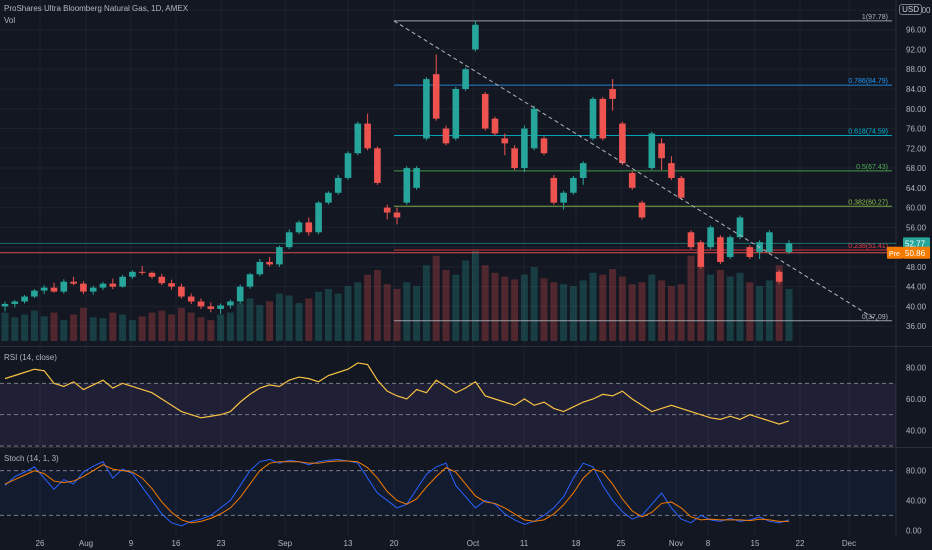 The height and width of the screenshot is (550, 932). Describe the element at coordinates (397, 393) in the screenshot. I see `rsi-line` at that location.